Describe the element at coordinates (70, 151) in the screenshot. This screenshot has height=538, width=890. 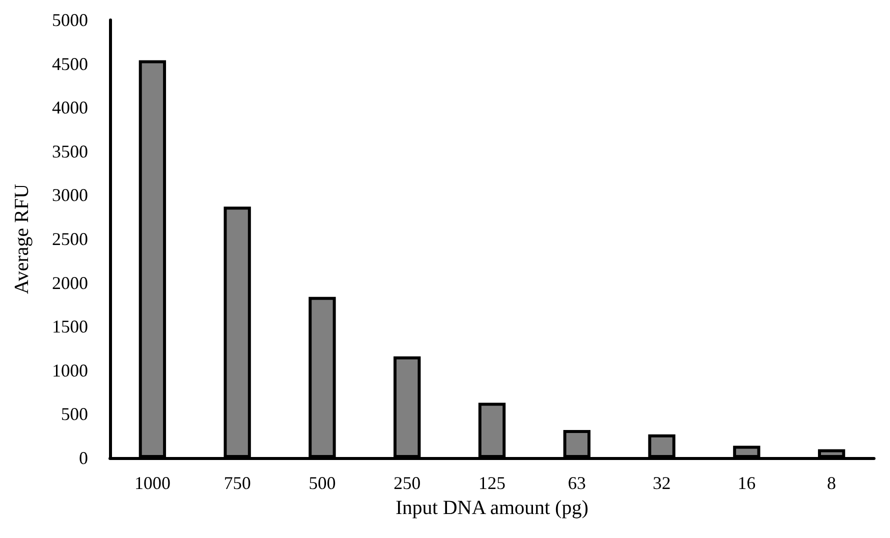
I see `y-tick-label: 3500` at that location.